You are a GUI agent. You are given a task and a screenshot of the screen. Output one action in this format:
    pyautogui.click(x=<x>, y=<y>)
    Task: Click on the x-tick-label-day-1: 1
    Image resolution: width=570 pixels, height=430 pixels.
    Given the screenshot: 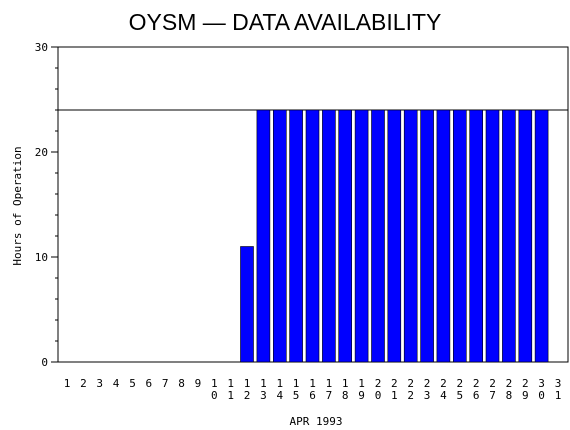 What is the action you would take?
    pyautogui.click(x=67, y=383)
    